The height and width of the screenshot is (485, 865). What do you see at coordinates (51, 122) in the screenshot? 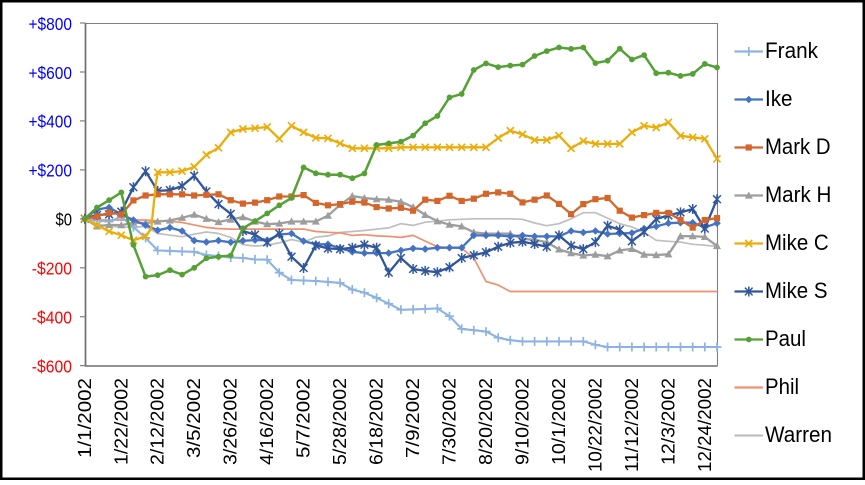
I see `svg-text: +$400` at bounding box center [51, 122].